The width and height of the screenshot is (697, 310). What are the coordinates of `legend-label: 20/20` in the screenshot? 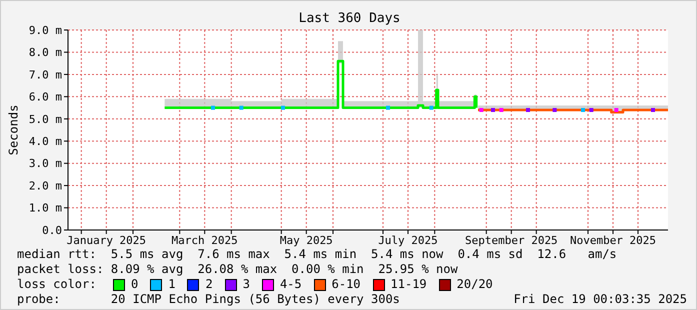 It's located at (474, 284).